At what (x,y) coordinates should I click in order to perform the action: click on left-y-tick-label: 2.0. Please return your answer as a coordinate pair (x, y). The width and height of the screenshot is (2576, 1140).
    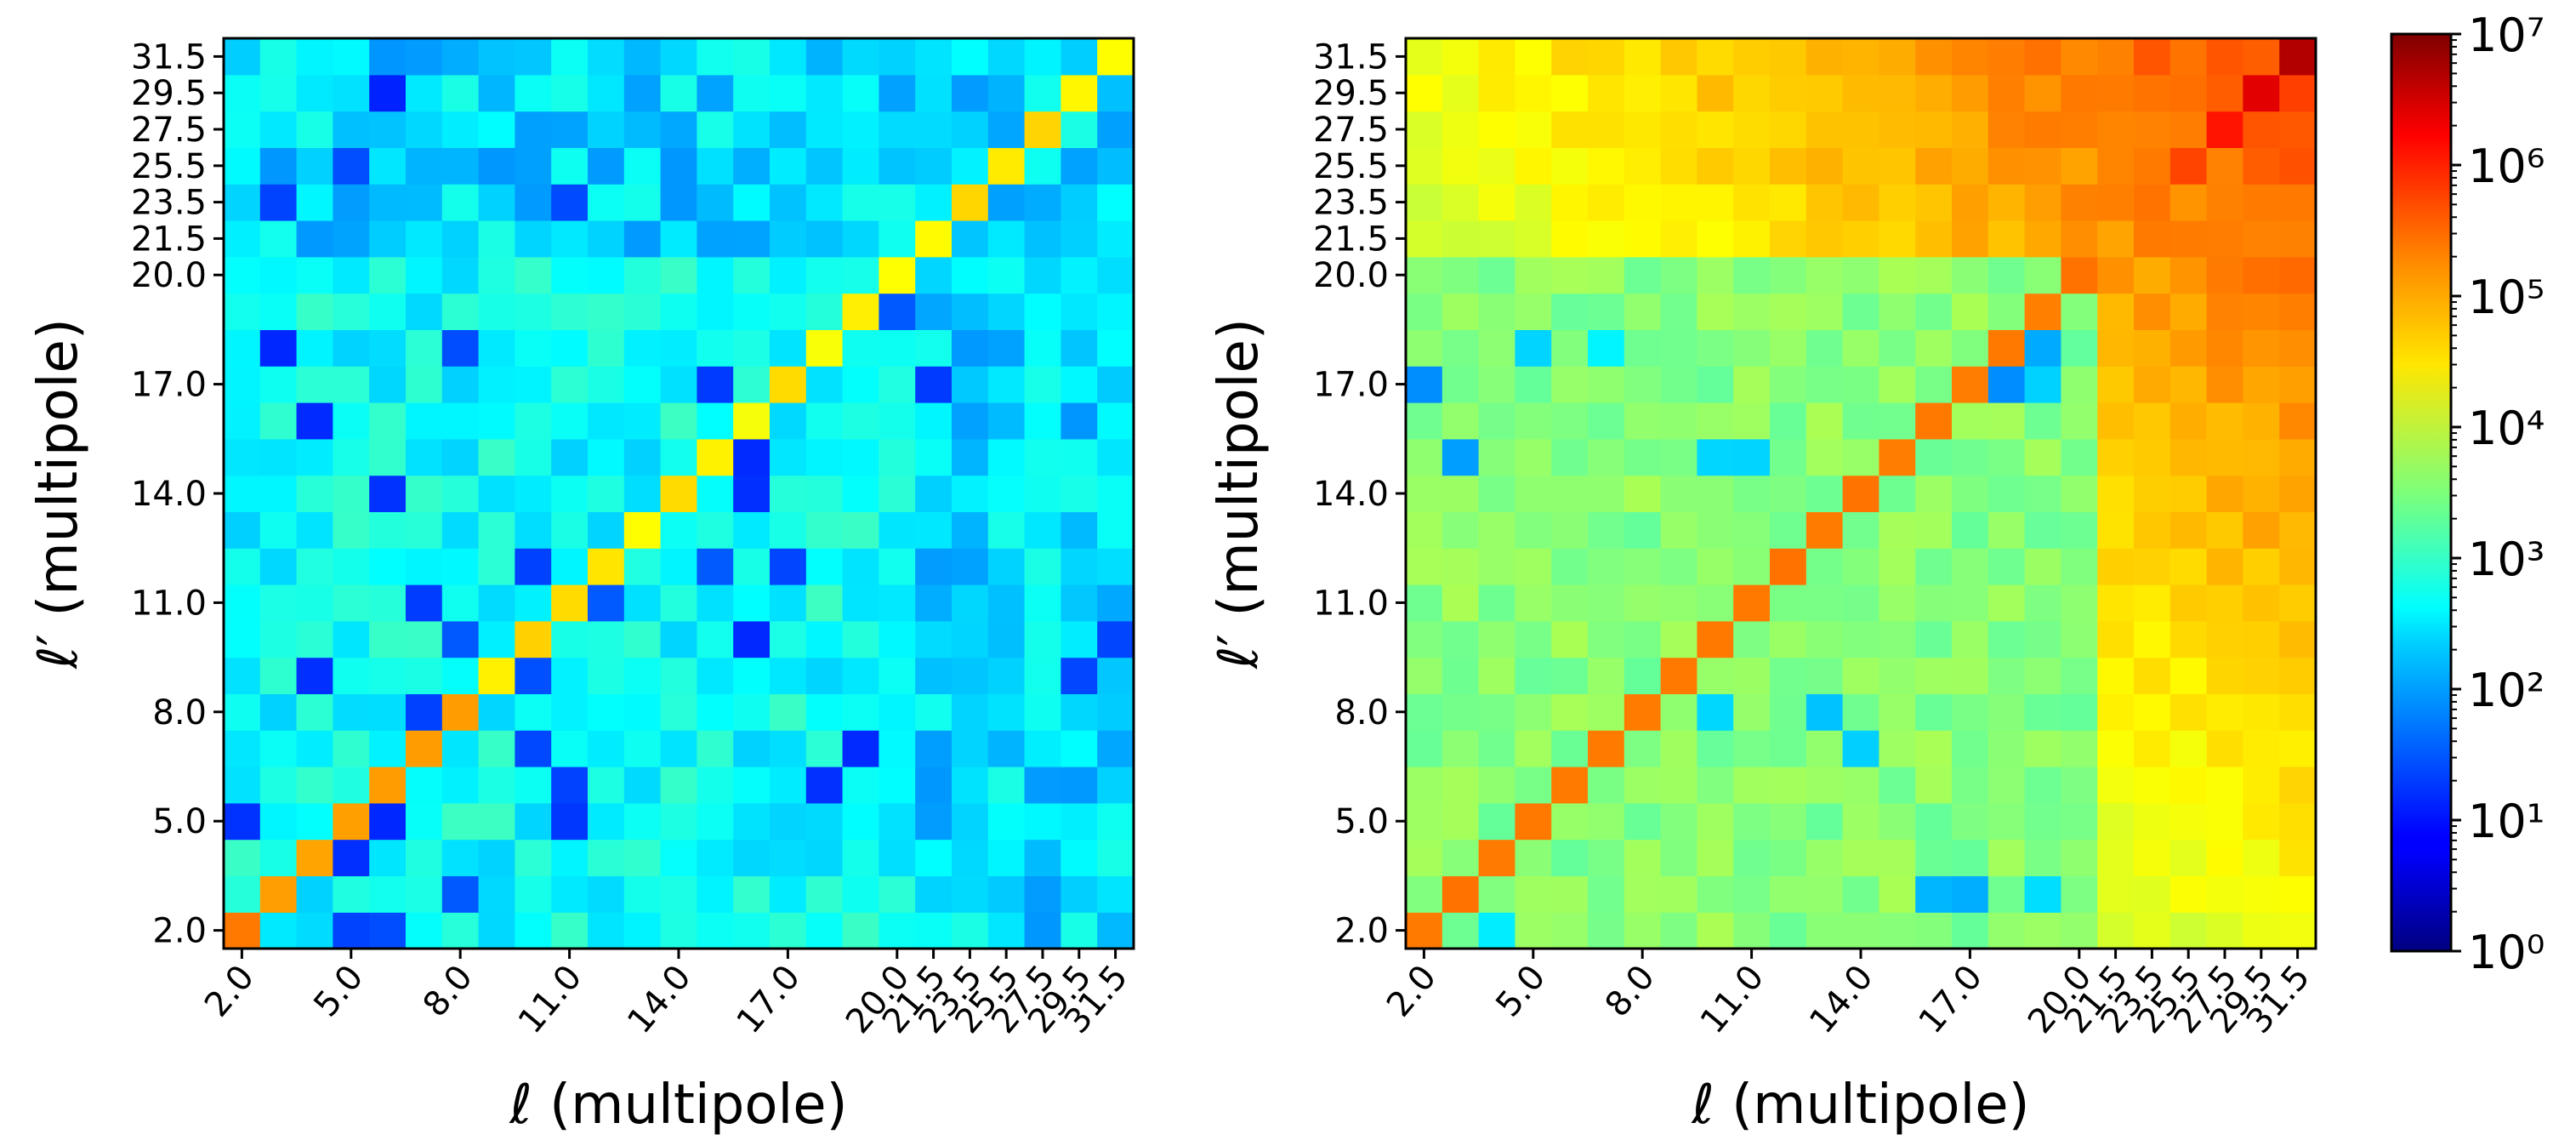
    Looking at the image, I should click on (179, 931).